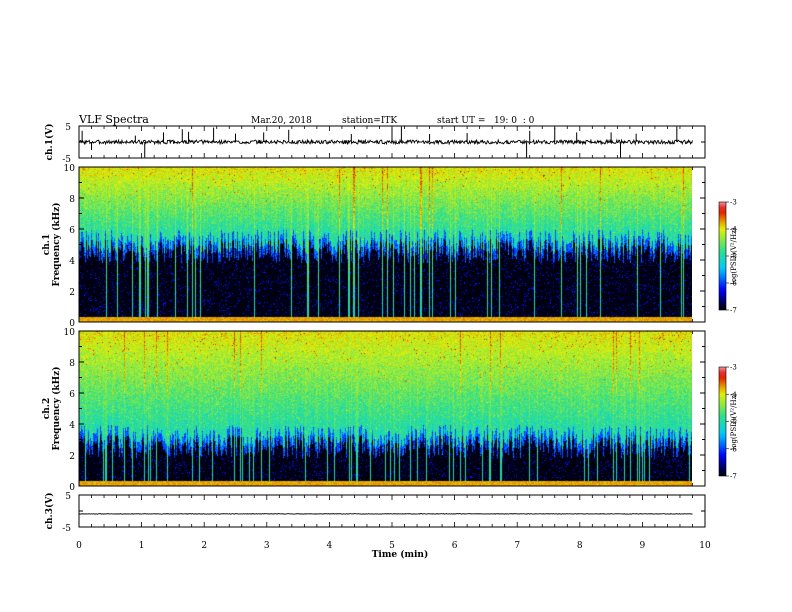  What do you see at coordinates (400, 554) in the screenshot?
I see `x-axis-label: Time (min)` at bounding box center [400, 554].